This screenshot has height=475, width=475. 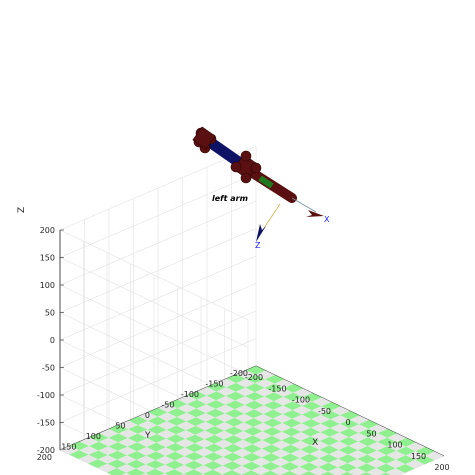 I want to click on x-tick-label: -50, so click(x=324, y=411).